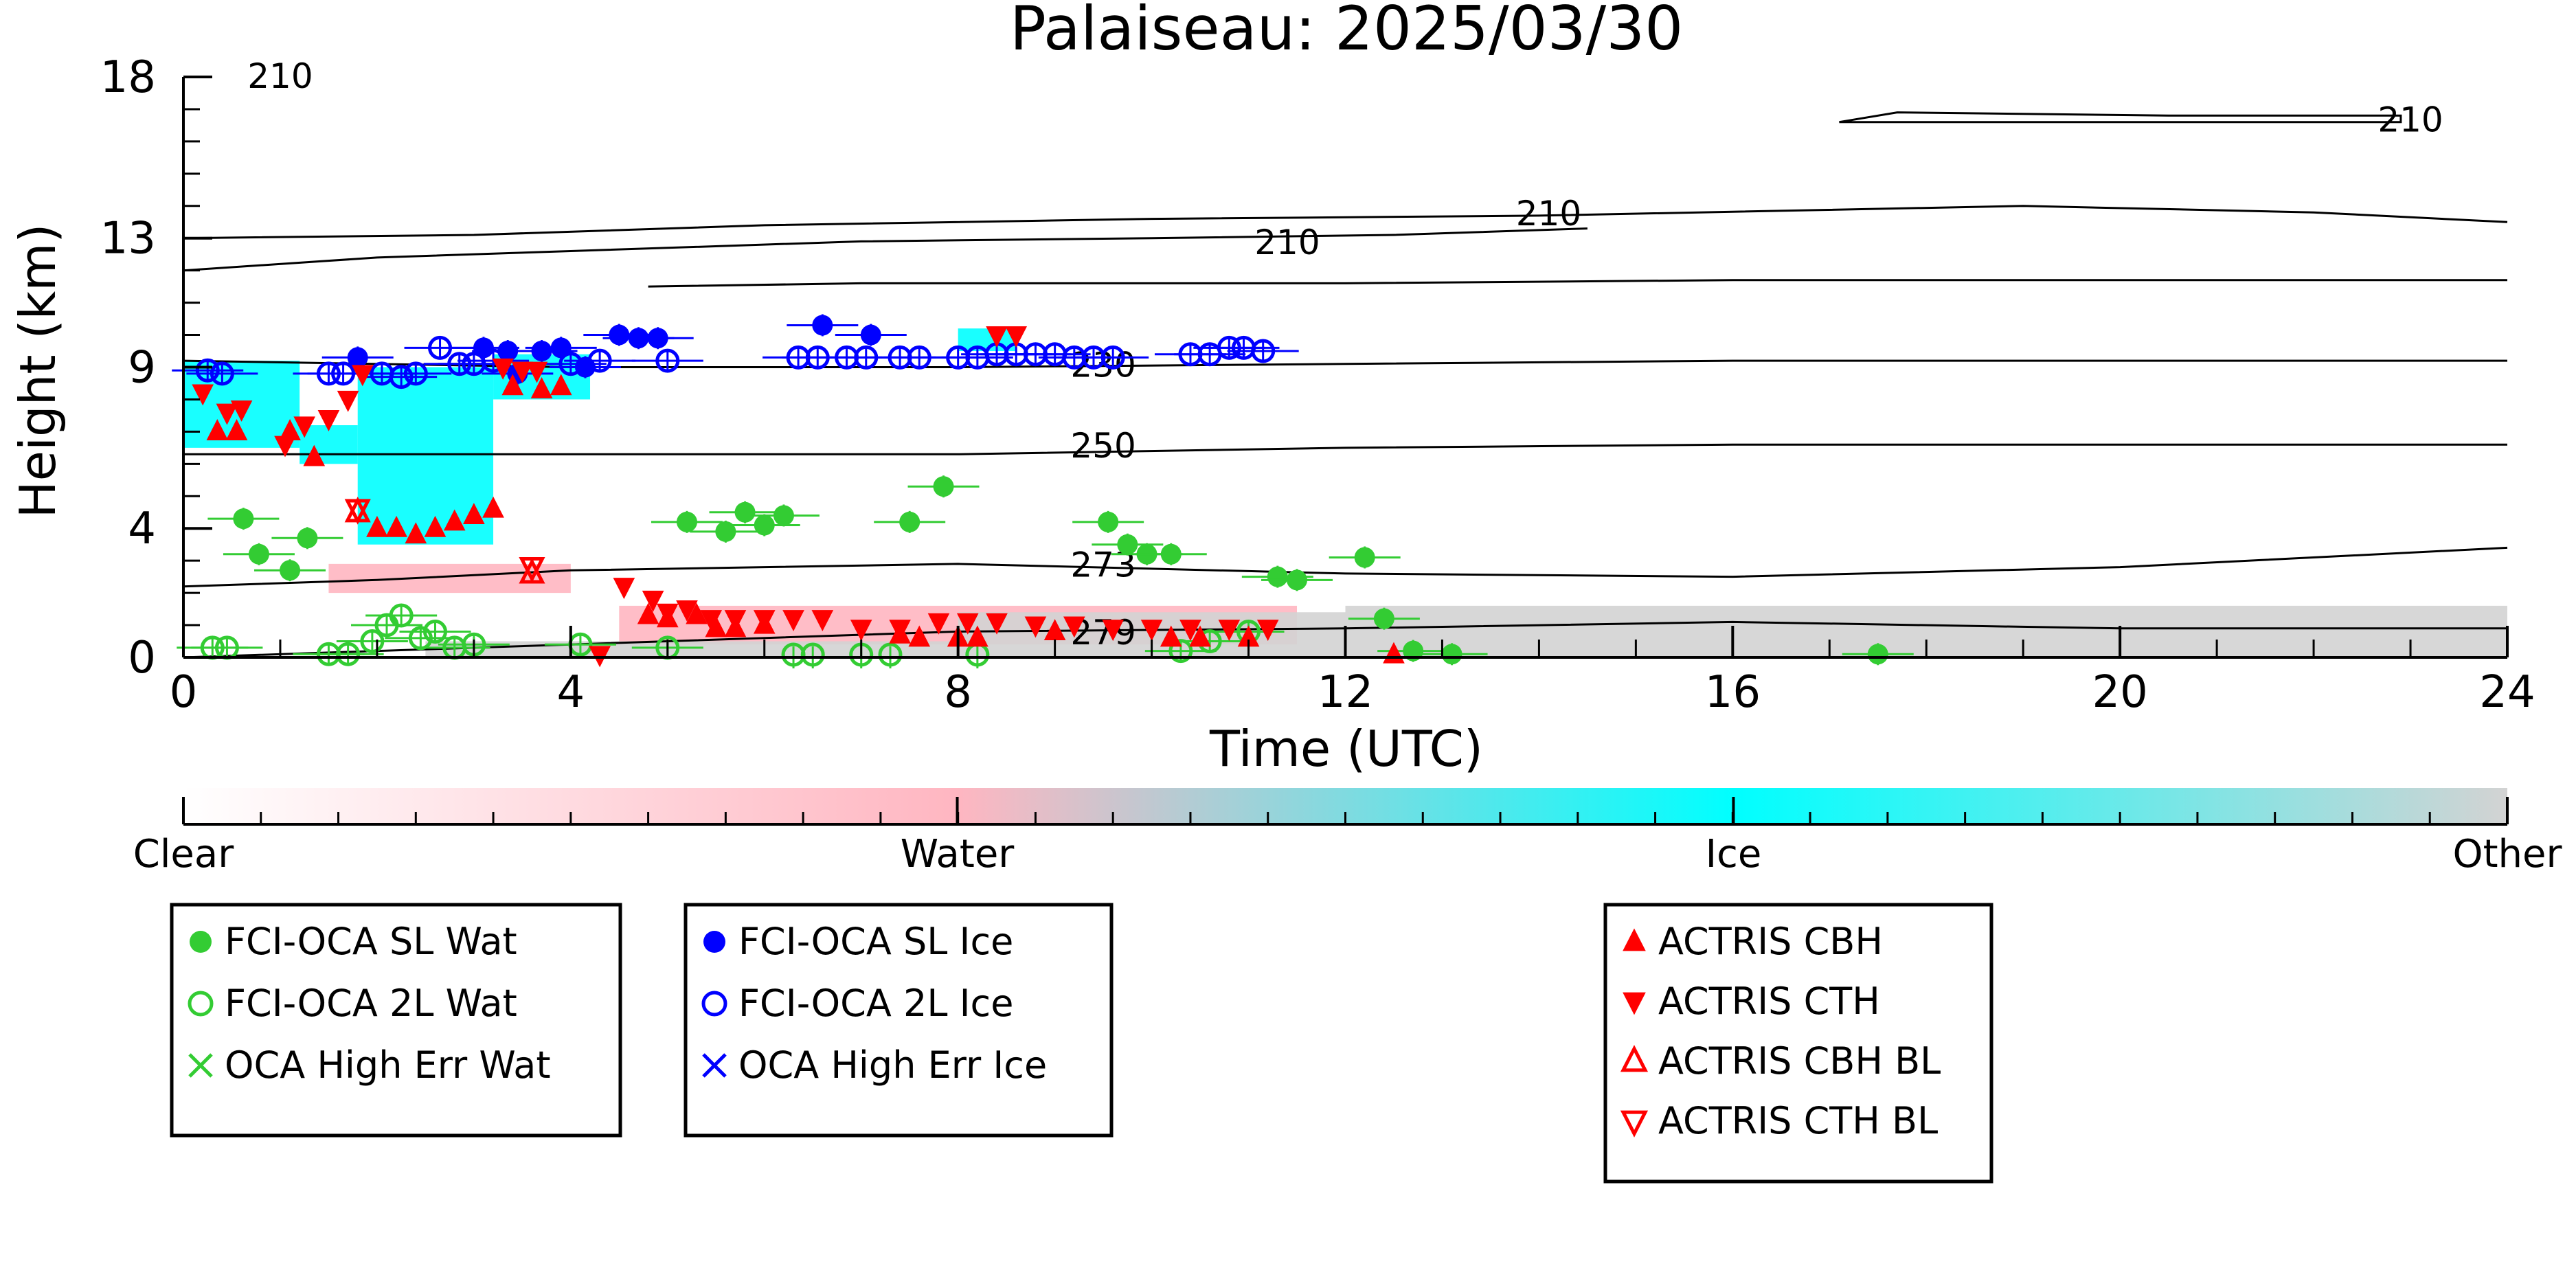 This screenshot has height=1288, width=2576. What do you see at coordinates (532, 569) in the screenshot?
I see `marker-open-triangle-down` at bounding box center [532, 569].